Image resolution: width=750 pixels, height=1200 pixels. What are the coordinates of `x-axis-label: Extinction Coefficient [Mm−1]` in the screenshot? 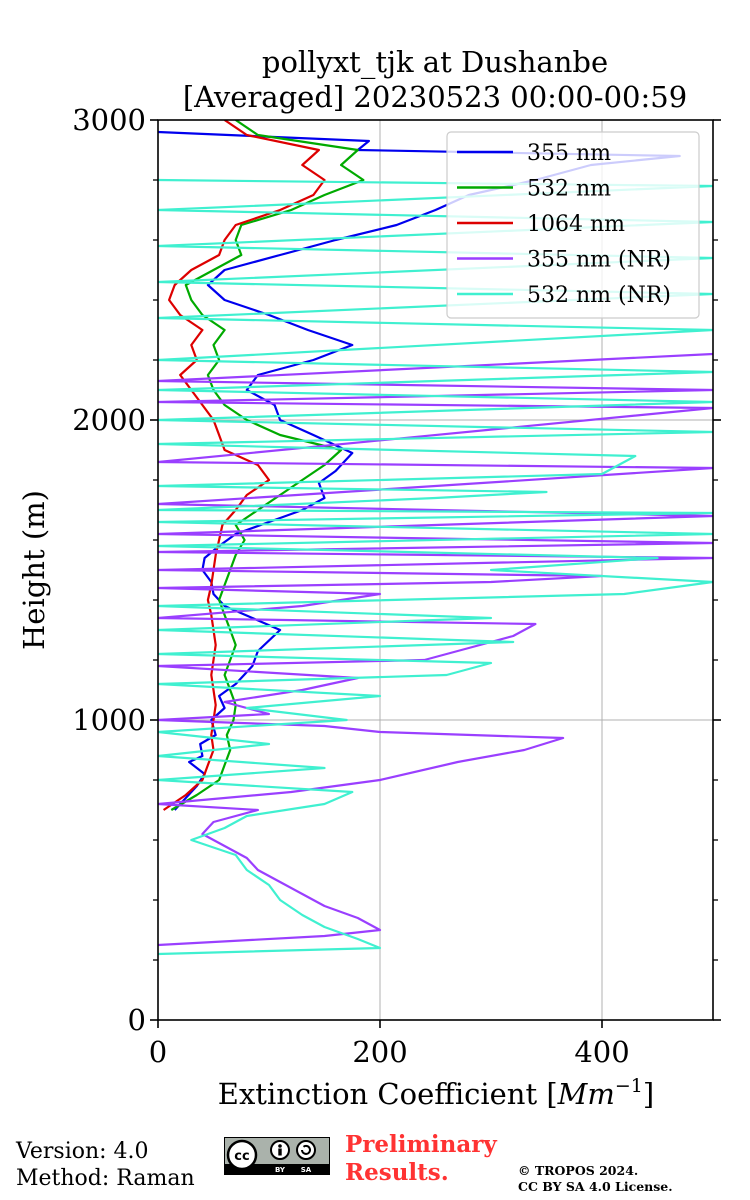 It's located at (436, 1093).